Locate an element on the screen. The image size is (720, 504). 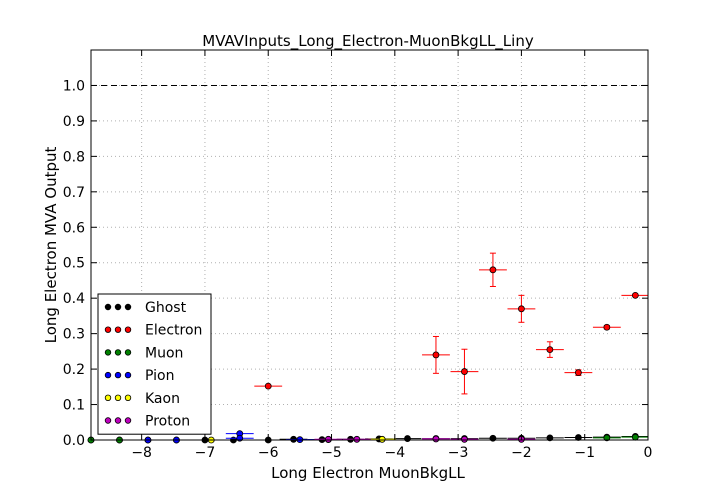
y-tick-label: 1.0 is located at coordinates (74, 86).